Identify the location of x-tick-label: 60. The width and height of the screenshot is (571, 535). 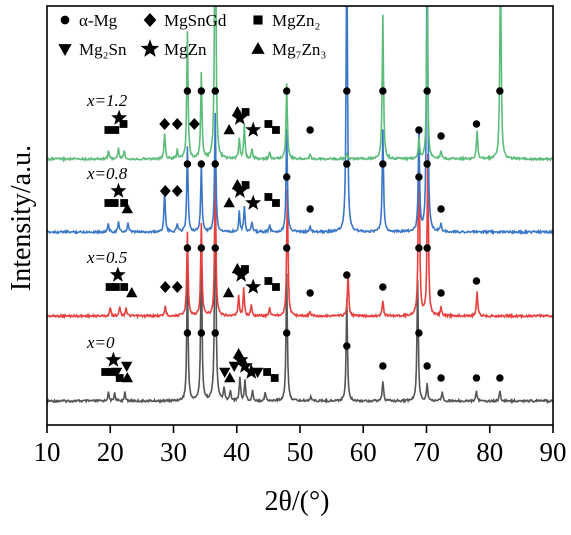
(363, 452).